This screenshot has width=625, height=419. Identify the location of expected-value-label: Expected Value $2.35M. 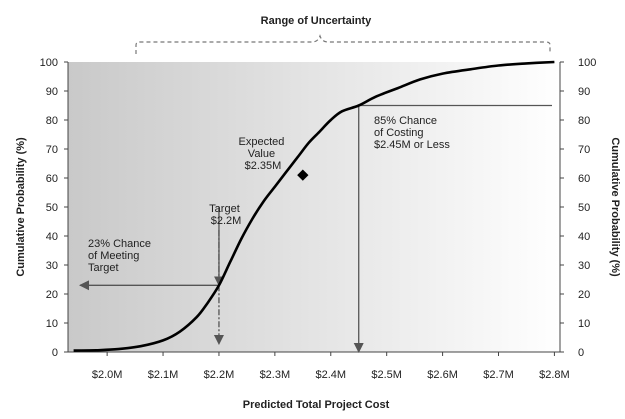
(263, 154).